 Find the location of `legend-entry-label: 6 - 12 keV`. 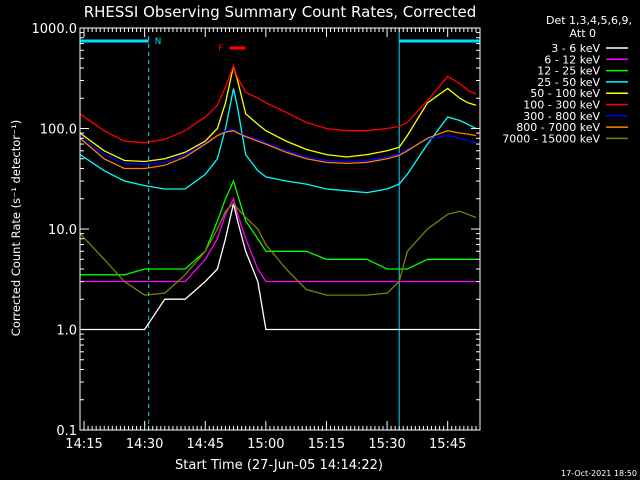

legend-entry-label: 6 - 12 keV is located at coordinates (572, 59).